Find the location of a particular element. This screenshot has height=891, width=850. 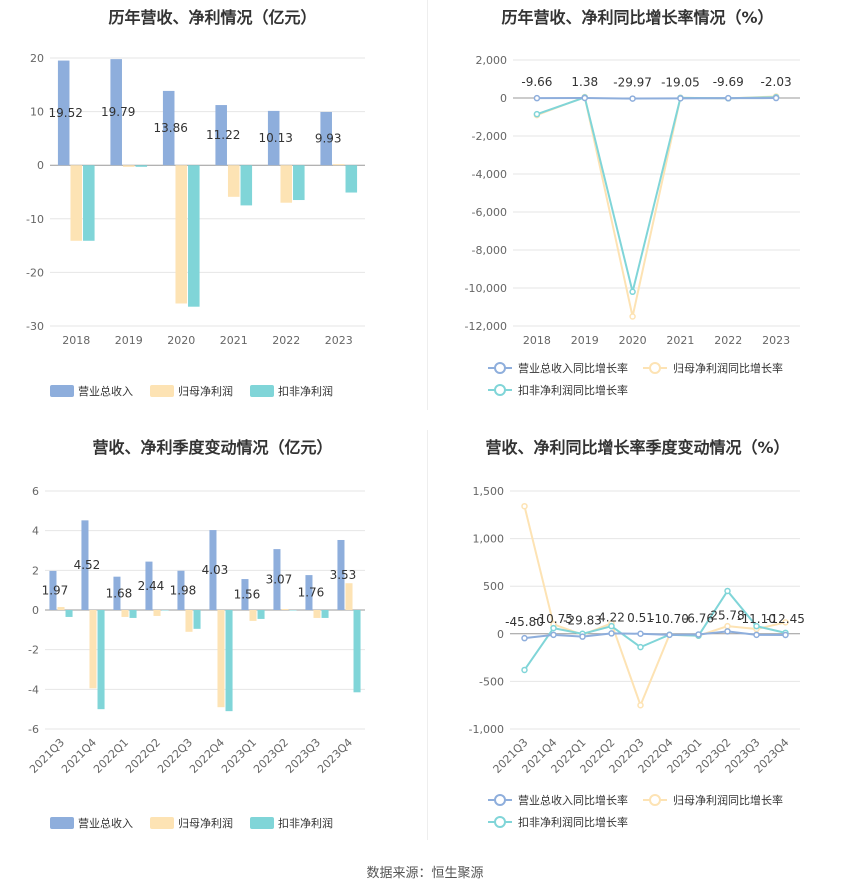

data-label: 1.38 is located at coordinates (584, 82).